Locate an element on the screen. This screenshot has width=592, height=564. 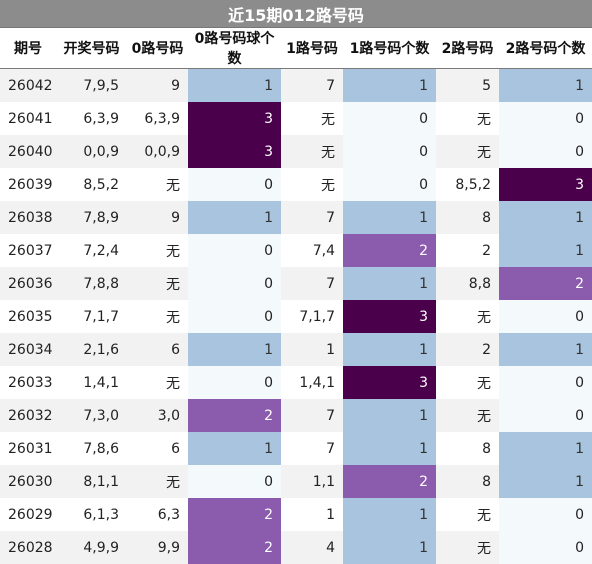
header-route0-count: 0路号码球个数 is located at coordinates (234, 48).